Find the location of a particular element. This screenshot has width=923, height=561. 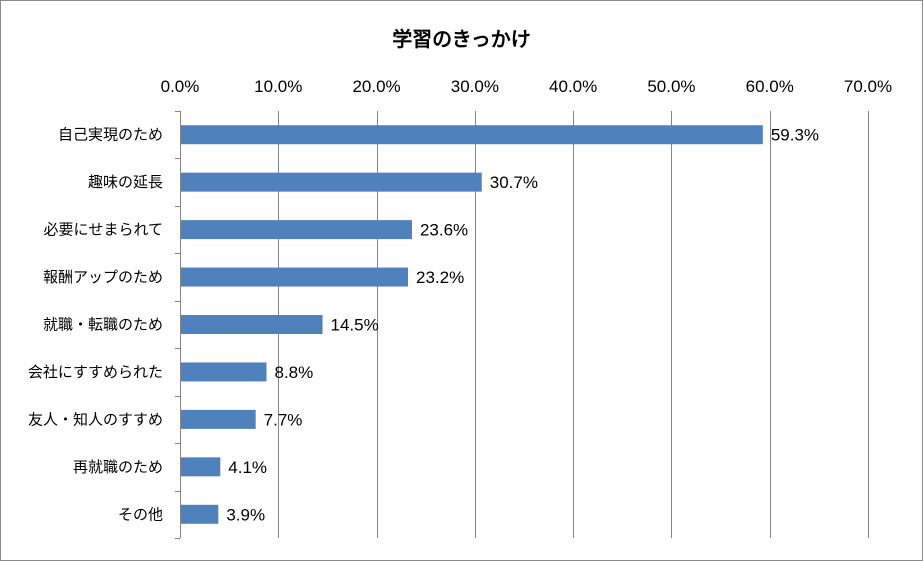

x-tick-label: 30.0% is located at coordinates (475, 86).